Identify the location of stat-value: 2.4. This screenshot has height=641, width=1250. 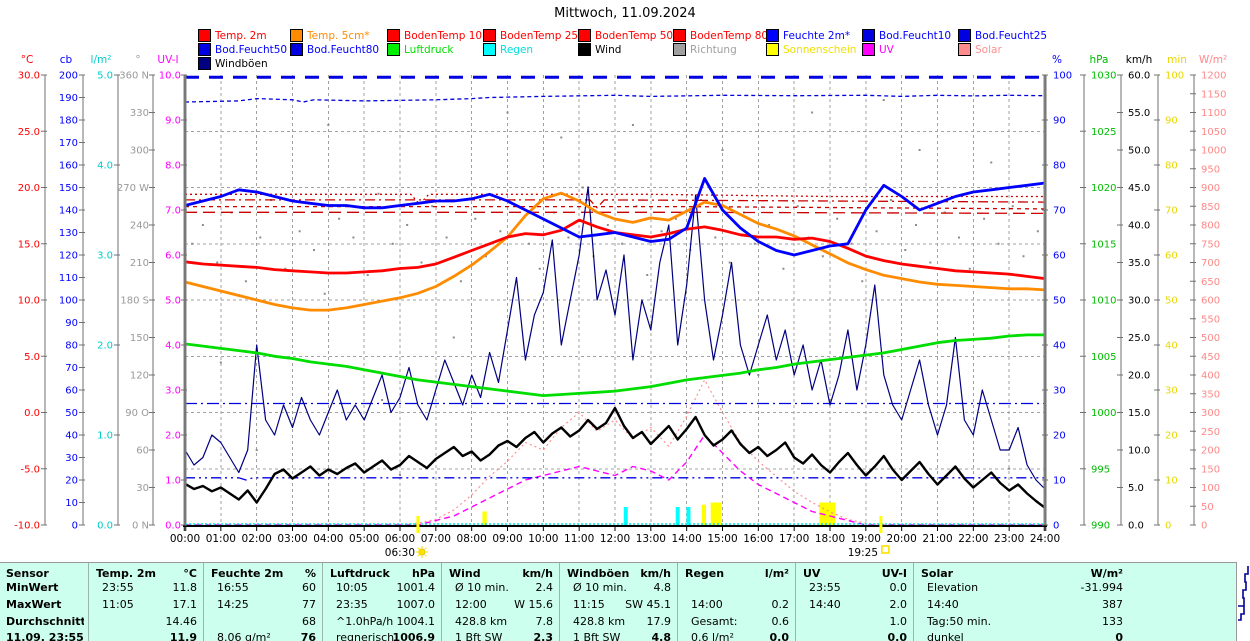
(544, 587).